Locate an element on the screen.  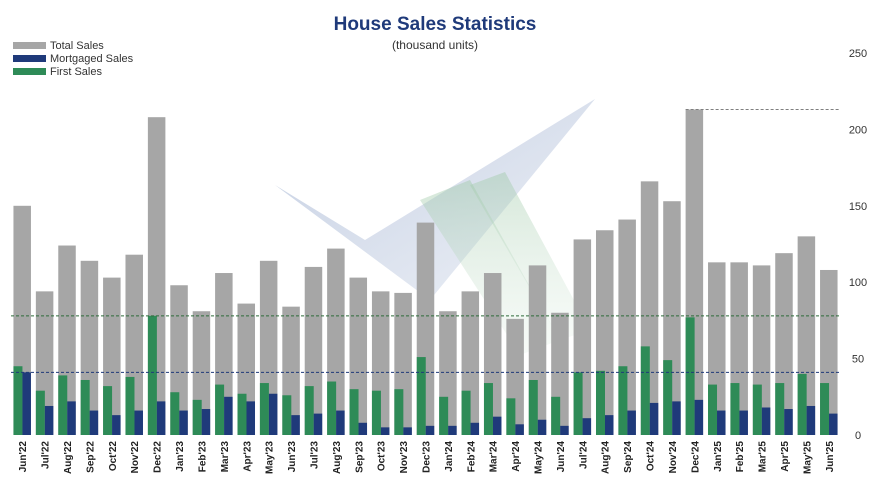
x-tick-label: Apr'24 is located at coordinates (516, 456).